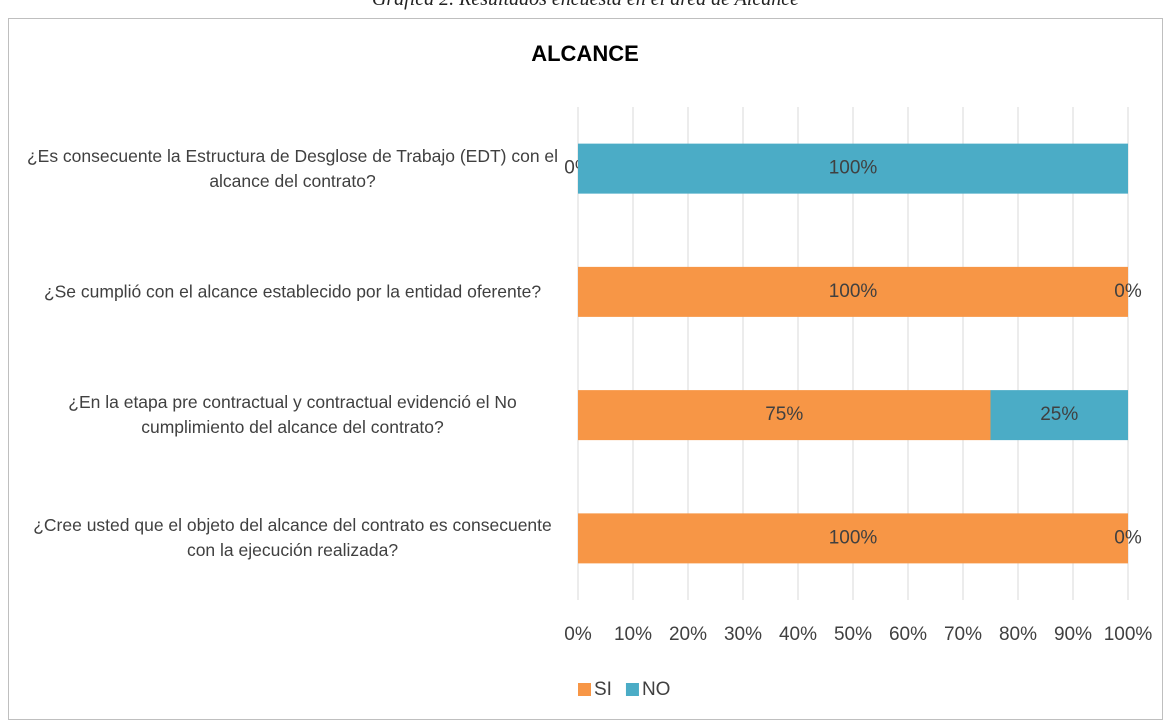 This screenshot has width=1171, height=723. Describe the element at coordinates (656, 689) in the screenshot. I see `legend-label: NO` at that location.